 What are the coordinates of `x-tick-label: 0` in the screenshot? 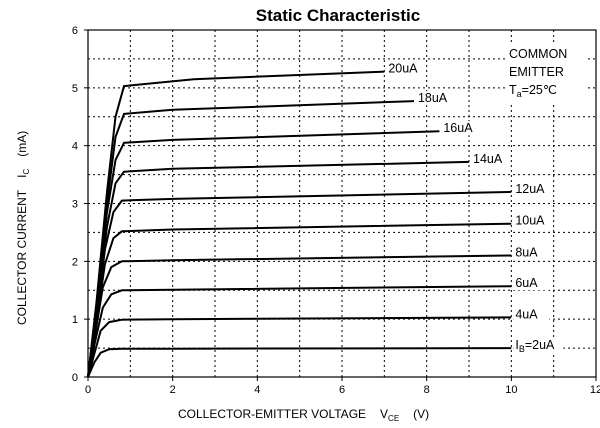 It's located at (88, 390).